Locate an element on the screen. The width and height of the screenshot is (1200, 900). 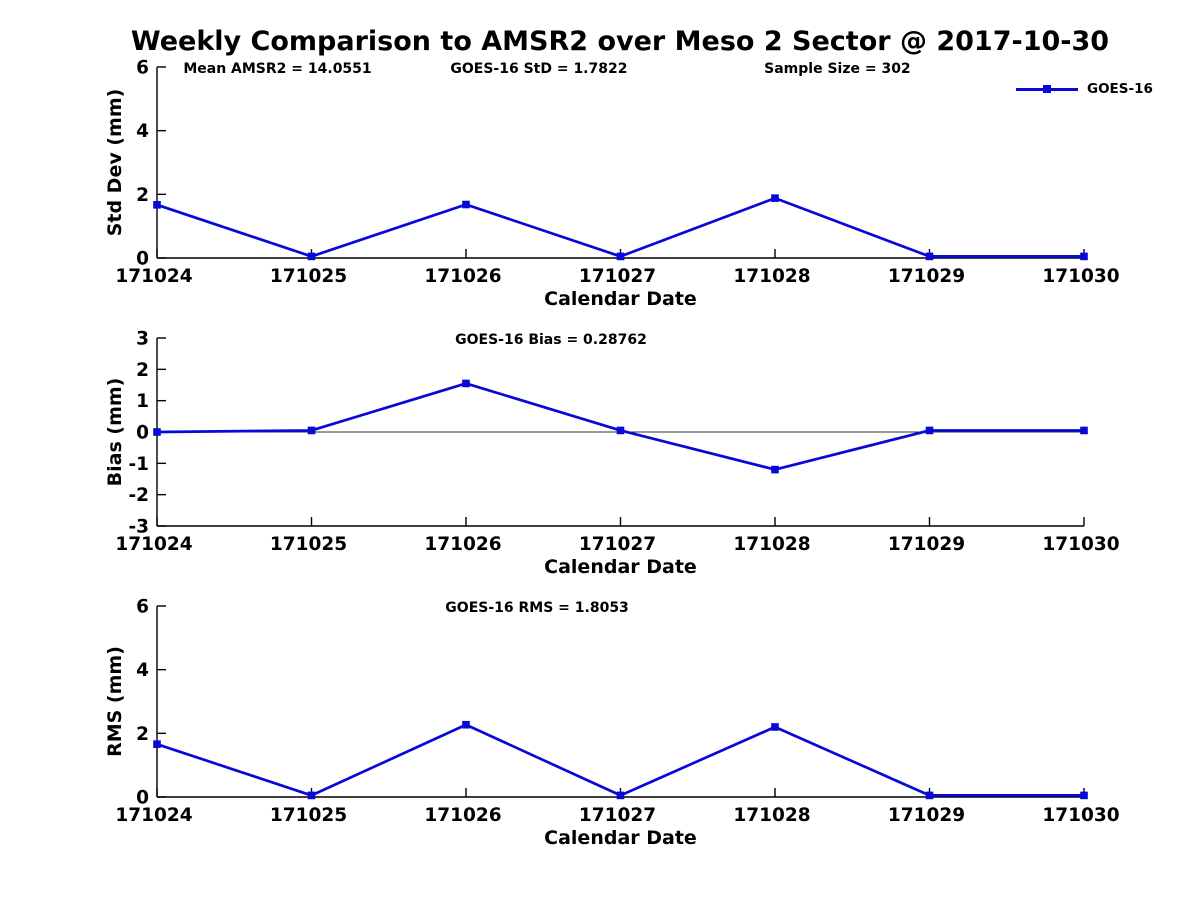
legend-line-marker-icon is located at coordinates (1047, 89).